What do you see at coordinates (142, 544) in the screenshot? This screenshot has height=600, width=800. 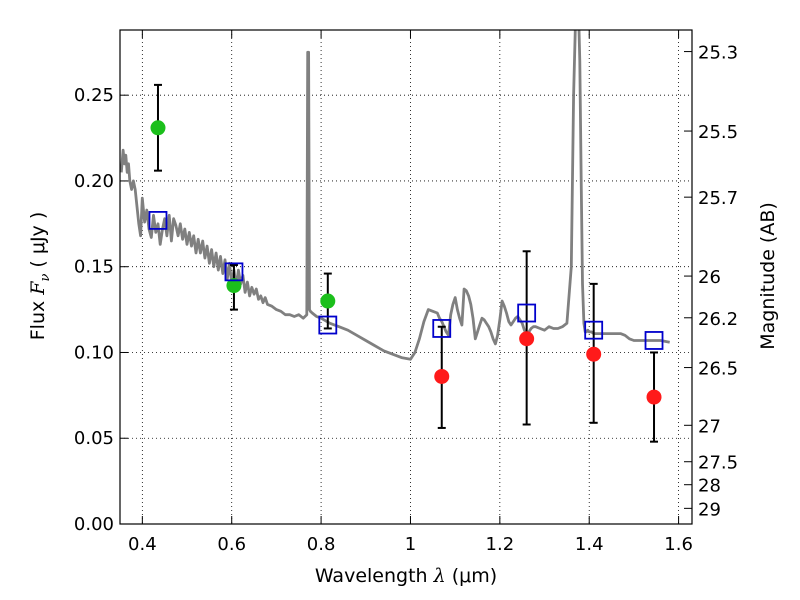 I see `x-tick-label: 0.4` at bounding box center [142, 544].